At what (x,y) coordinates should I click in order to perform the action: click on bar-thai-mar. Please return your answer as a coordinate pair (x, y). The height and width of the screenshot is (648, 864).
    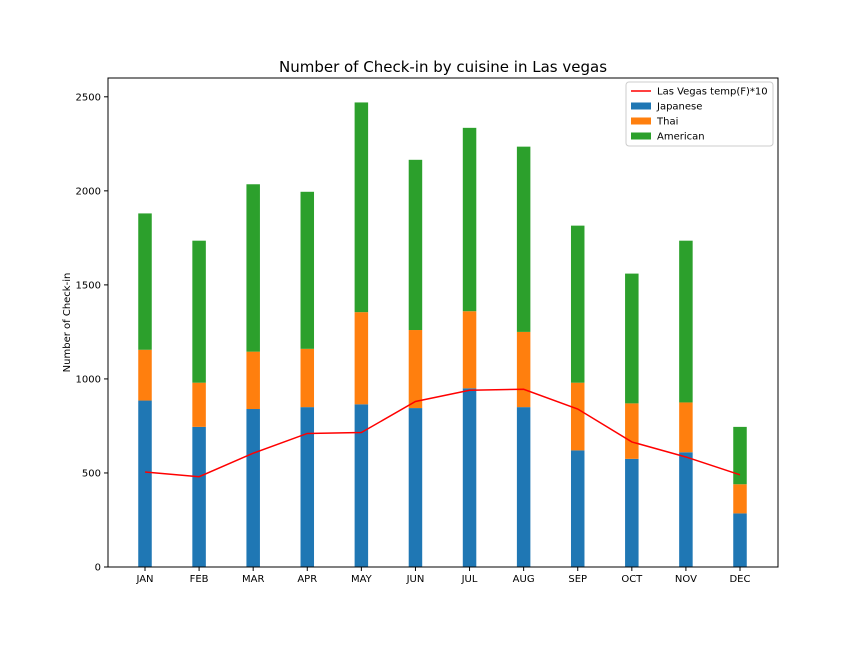
    Looking at the image, I should click on (253, 380).